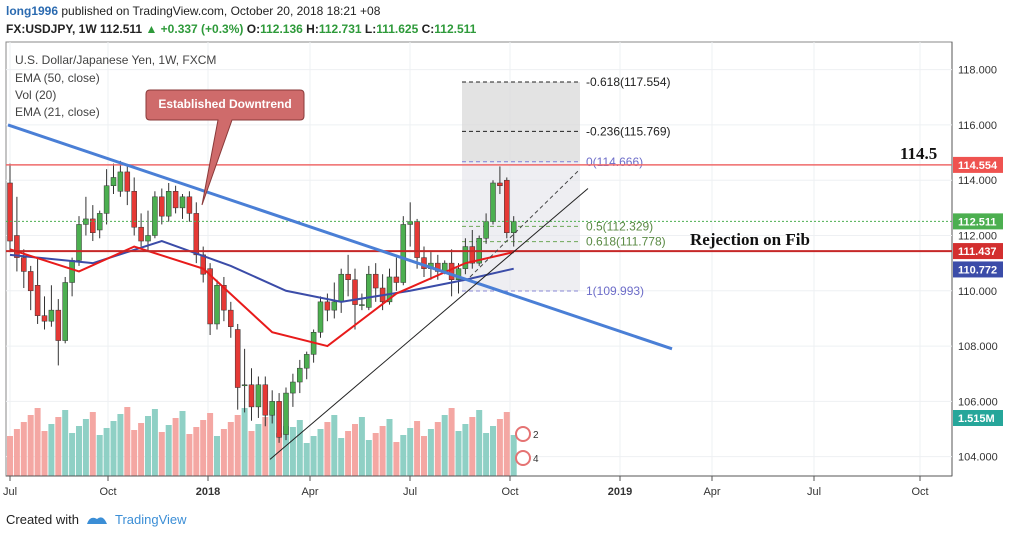  Describe the element at coordinates (977, 181) in the screenshot. I see `y-tick-label: 114.000` at that location.